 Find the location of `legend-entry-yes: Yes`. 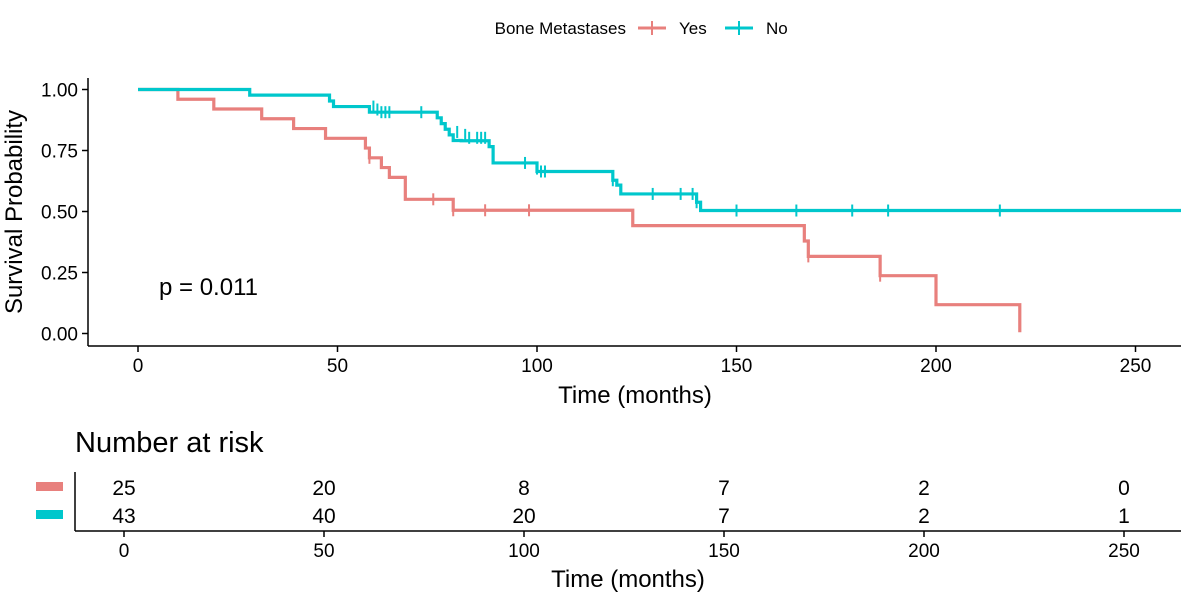

legend-entry-yes: Yes is located at coordinates (672, 28).